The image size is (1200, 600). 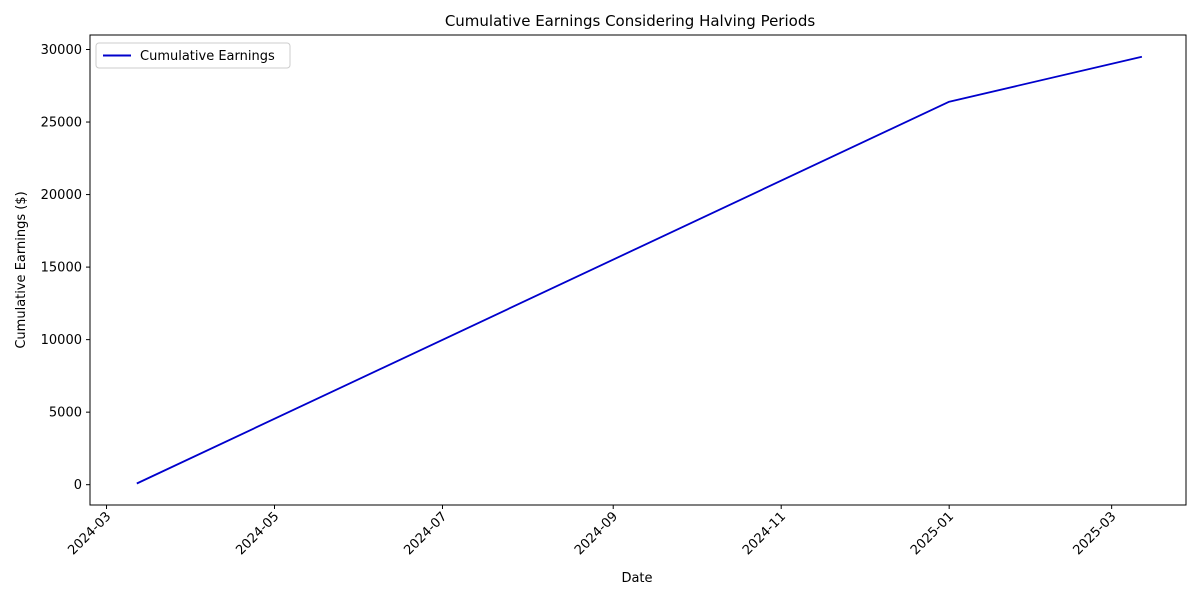 I want to click on y-tick-label: 5000, so click(x=65, y=413).